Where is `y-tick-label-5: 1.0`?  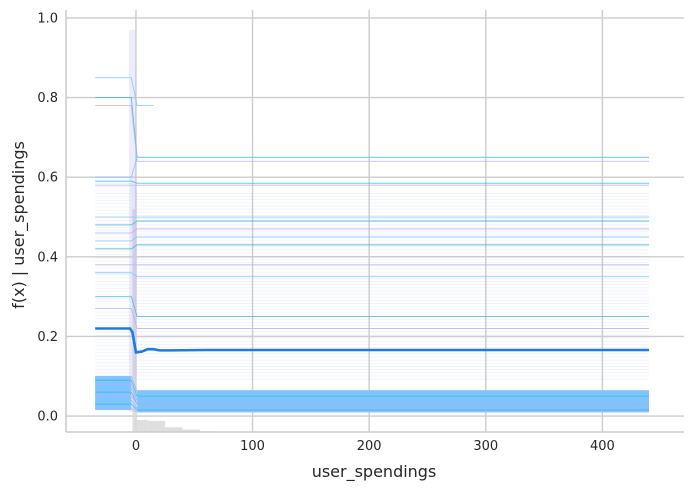
y-tick-label-5: 1.0 is located at coordinates (47, 18).